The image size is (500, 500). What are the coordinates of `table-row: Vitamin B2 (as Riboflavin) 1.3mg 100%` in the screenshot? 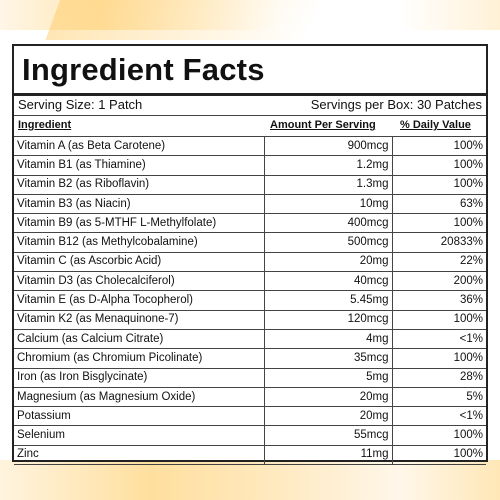 It's located at (250, 184).